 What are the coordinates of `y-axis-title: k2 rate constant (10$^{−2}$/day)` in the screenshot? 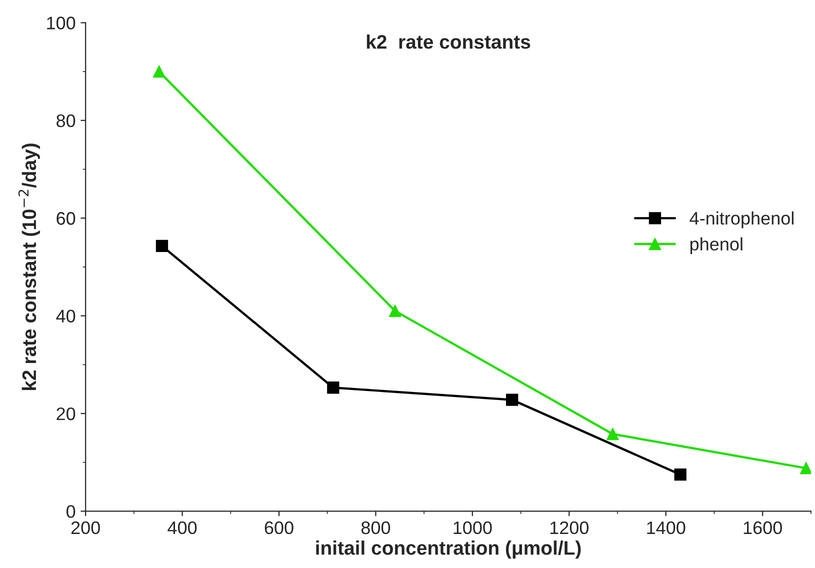 It's located at (29, 267).